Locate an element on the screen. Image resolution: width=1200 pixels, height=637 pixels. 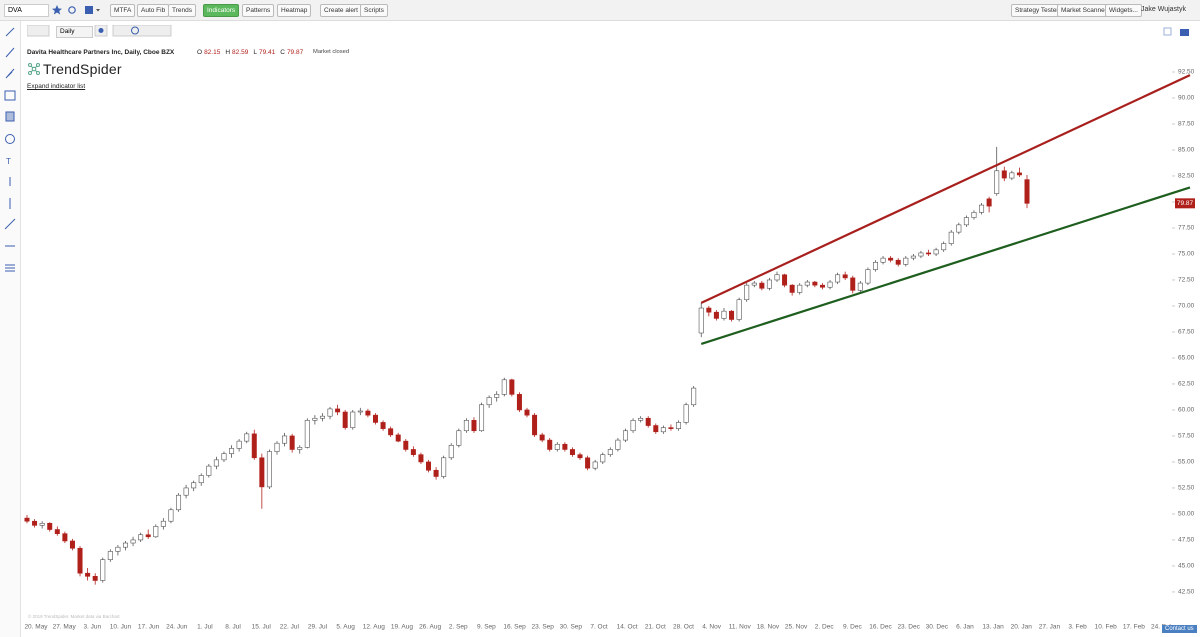
contact-button: Contact us is located at coordinates (1179, 629).